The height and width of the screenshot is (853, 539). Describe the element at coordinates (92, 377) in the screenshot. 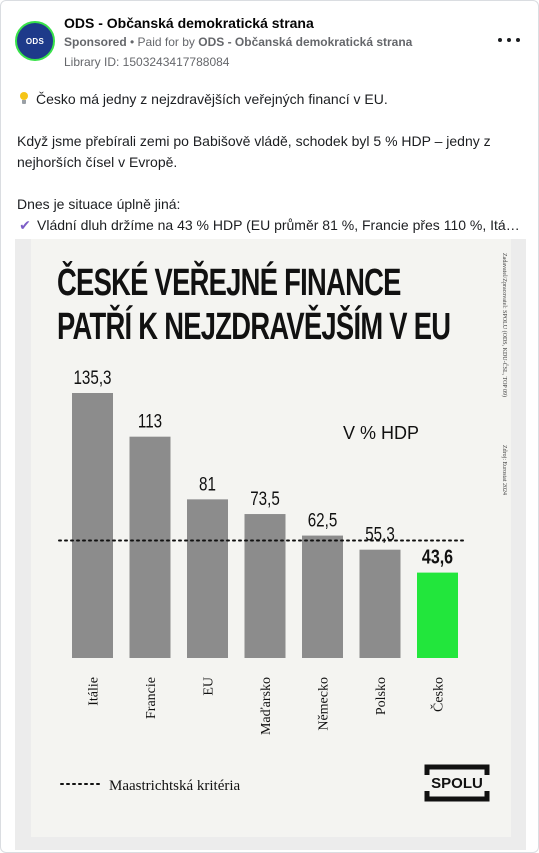

I see `data-label: 135,3` at that location.